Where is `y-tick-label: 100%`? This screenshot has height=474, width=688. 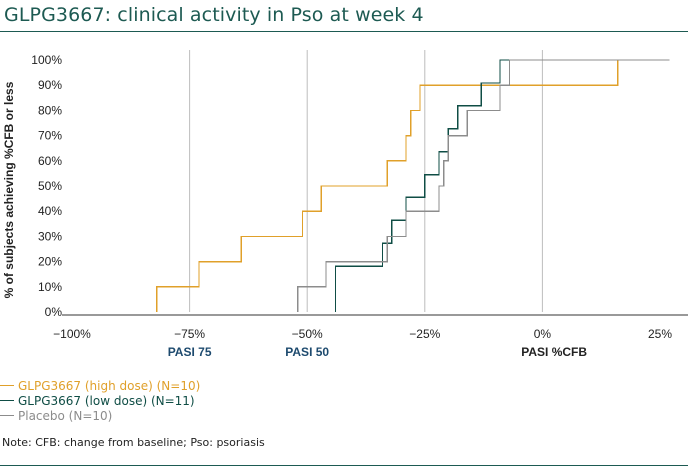
y-tick-label: 100% is located at coordinates (46, 60).